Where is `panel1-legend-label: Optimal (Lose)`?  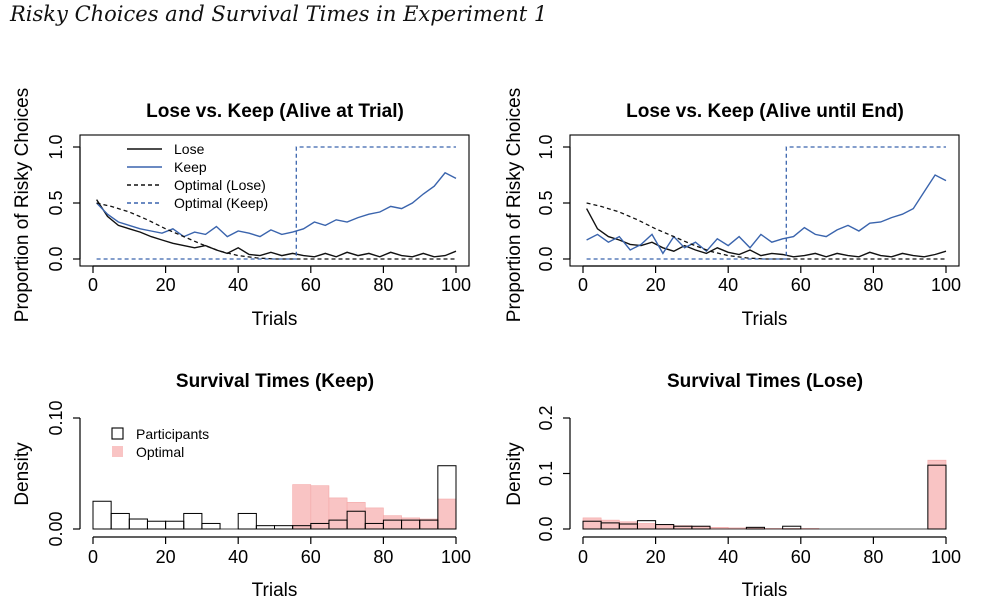 panel1-legend-label: Optimal (Lose) is located at coordinates (220, 185).